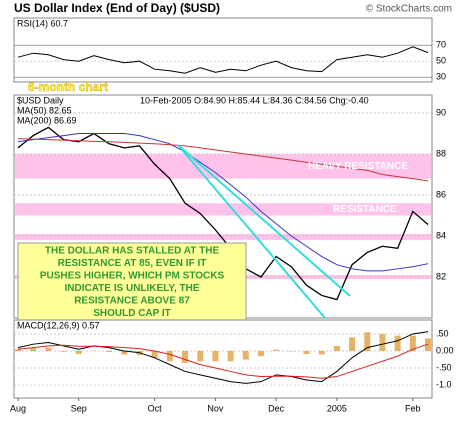 This screenshot has width=456, height=423. Describe the element at coordinates (58, 325) in the screenshot. I see `panel-title: MACD(12,26,9) 0.57` at that location.